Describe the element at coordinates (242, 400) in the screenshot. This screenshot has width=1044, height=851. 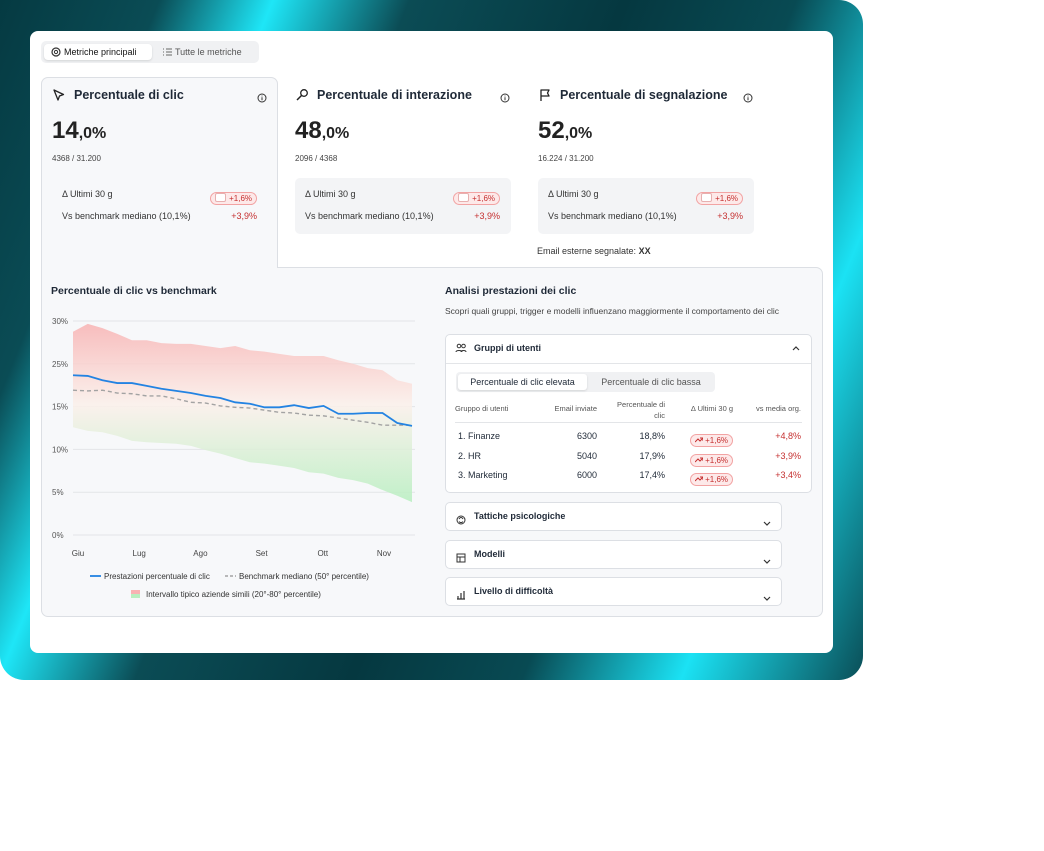
I see `series-line` at that location.